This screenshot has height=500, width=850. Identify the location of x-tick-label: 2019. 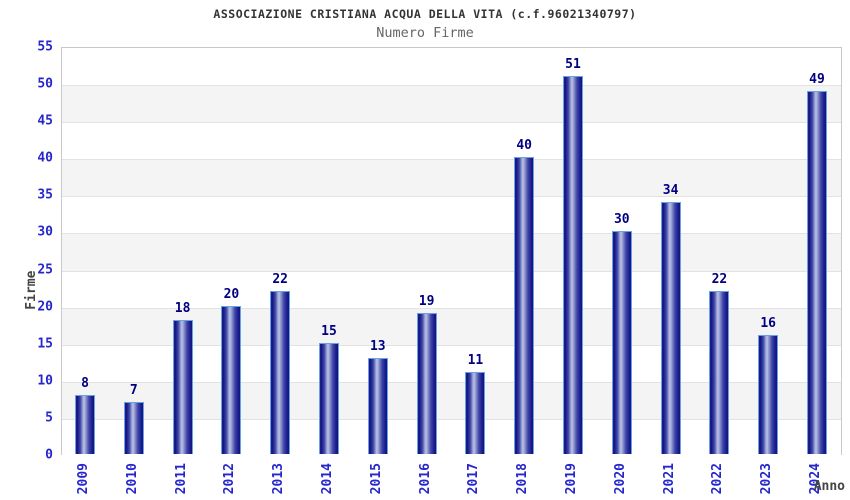
(571, 479).